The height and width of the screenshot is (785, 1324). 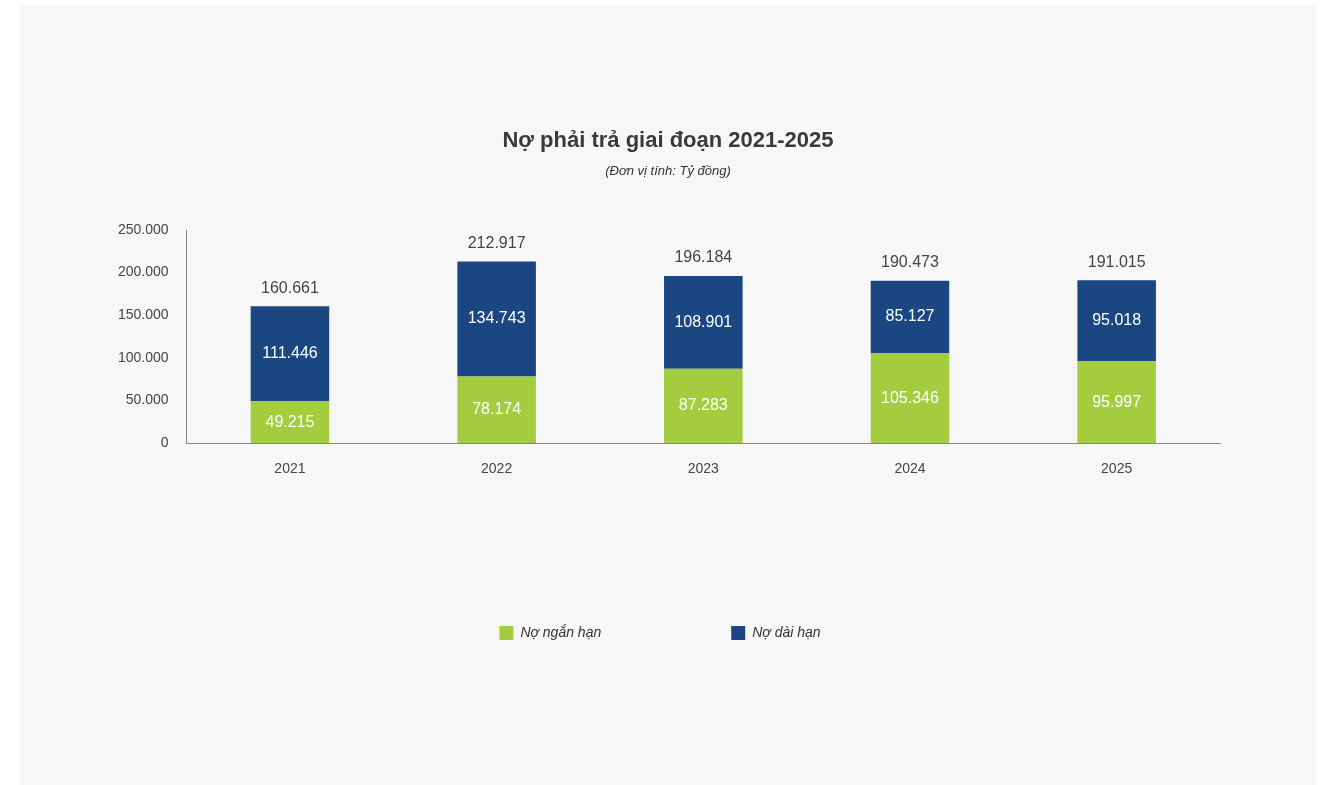 What do you see at coordinates (497, 468) in the screenshot?
I see `x-tick-label: 2022` at bounding box center [497, 468].